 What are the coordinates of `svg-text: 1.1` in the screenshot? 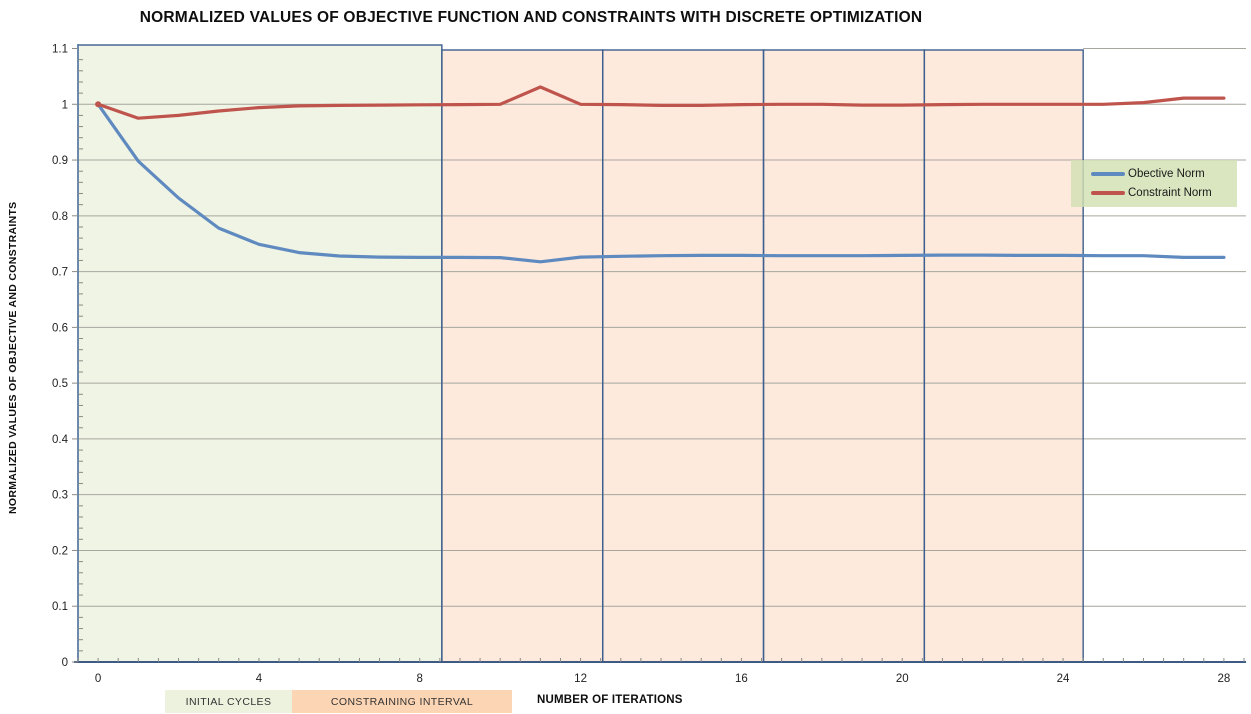 It's located at (60, 50).